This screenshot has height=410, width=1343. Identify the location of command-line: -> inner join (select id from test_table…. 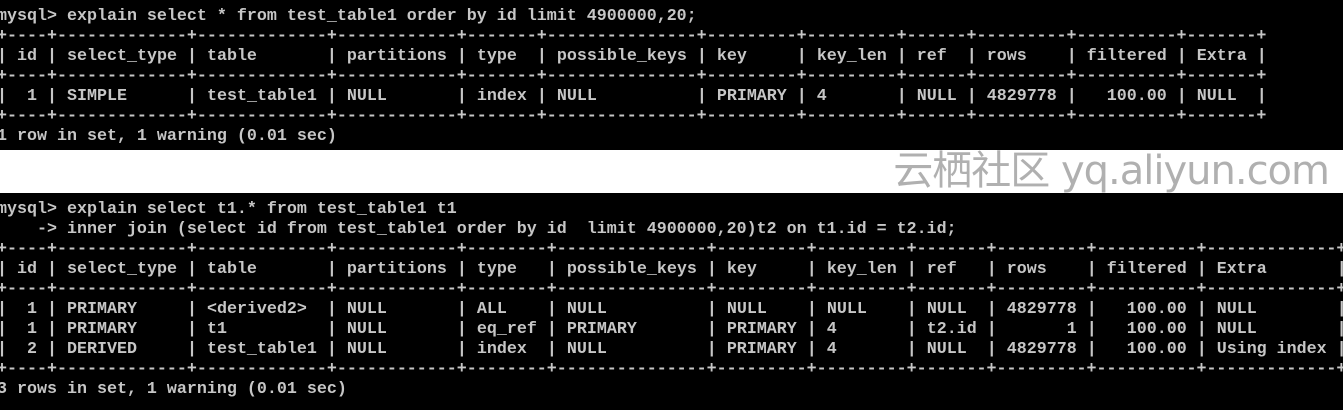
(478, 229).